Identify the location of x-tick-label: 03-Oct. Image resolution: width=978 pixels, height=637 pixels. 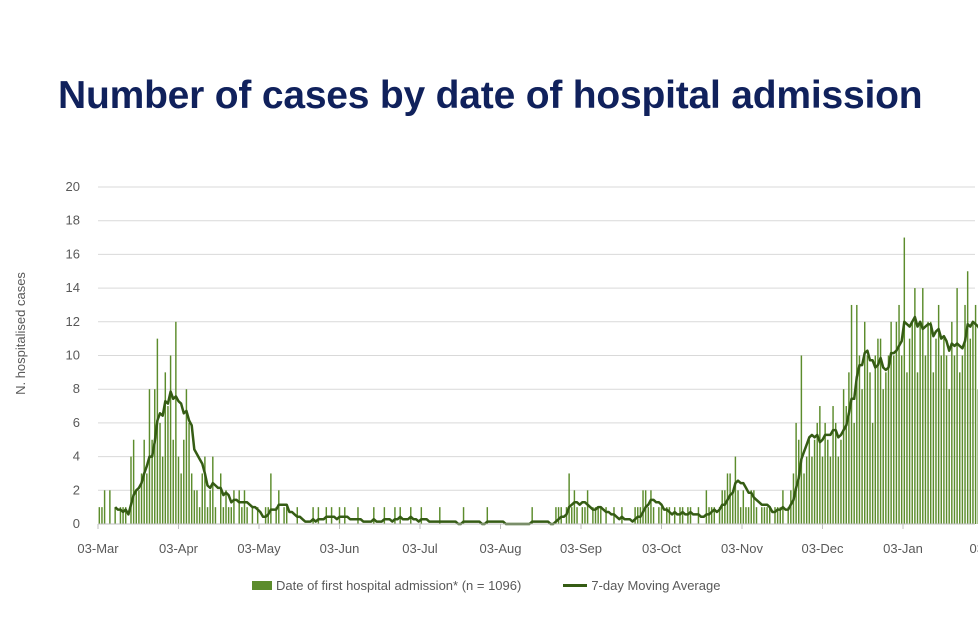
(661, 548).